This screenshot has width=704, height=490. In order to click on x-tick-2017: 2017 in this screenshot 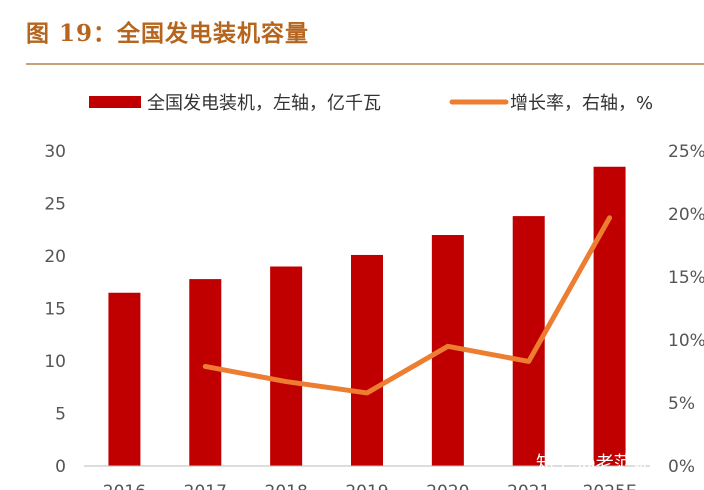, I will do `click(205, 486)`.